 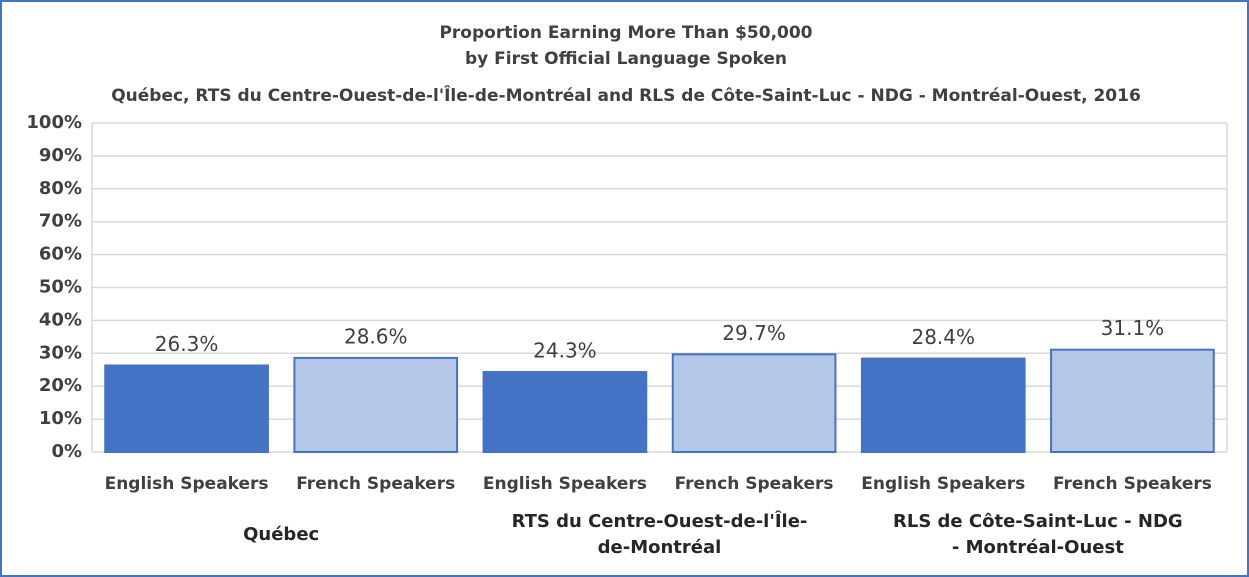 What do you see at coordinates (54, 122) in the screenshot?
I see `y-tick-label: 100%` at bounding box center [54, 122].